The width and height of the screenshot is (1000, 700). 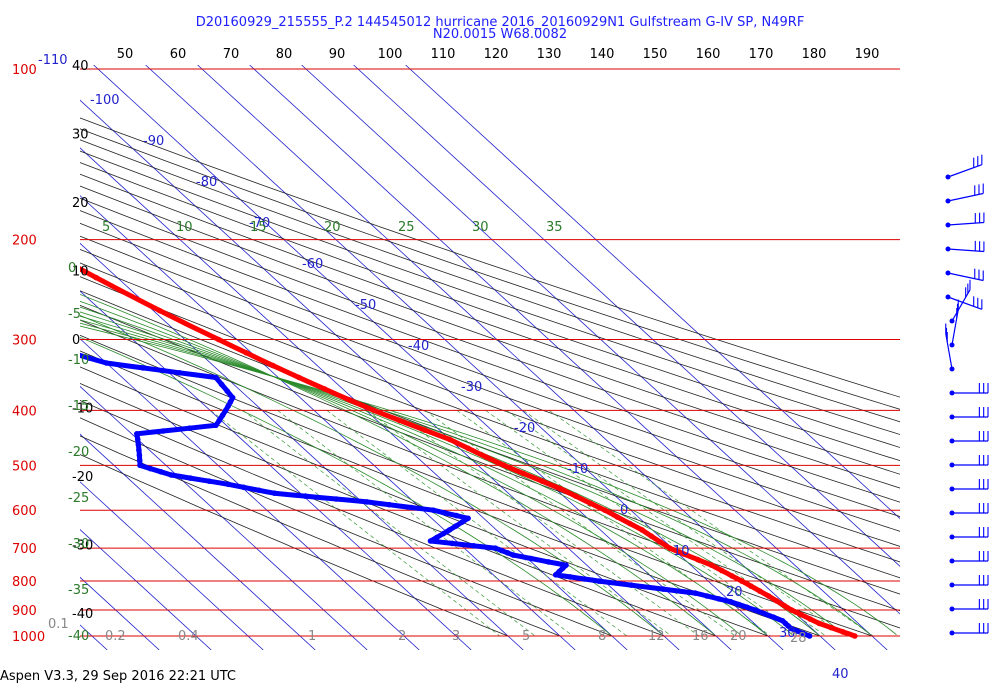 I want to click on top-scale-label: 150, so click(x=655, y=54).